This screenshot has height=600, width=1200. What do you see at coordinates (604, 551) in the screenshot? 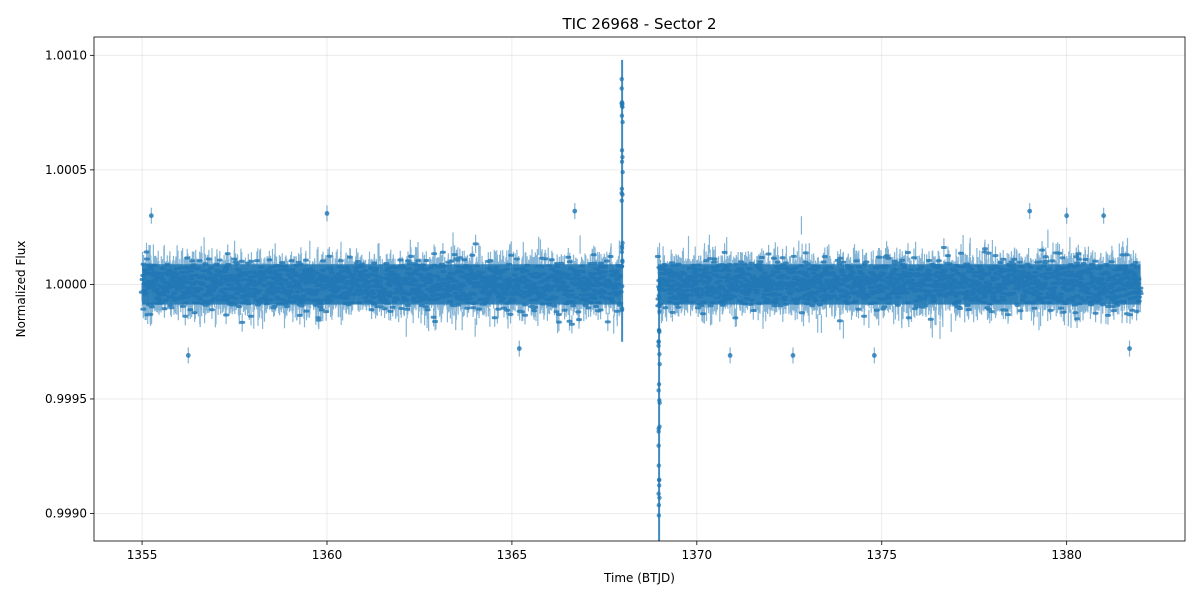
I see `x-axis: 1355 1360 1365 1370 1375 1380` at bounding box center [604, 551].